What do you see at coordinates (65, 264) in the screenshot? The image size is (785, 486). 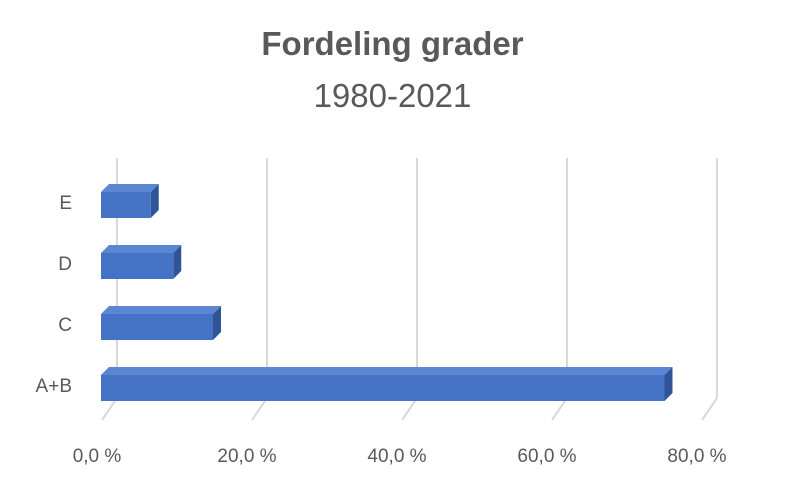 I see `category-label-1: D` at bounding box center [65, 264].